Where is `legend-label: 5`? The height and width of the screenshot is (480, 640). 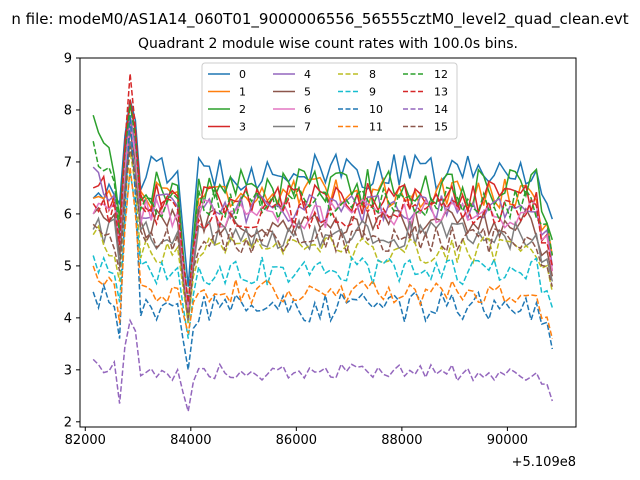
legend-label: 5 is located at coordinates (307, 92).